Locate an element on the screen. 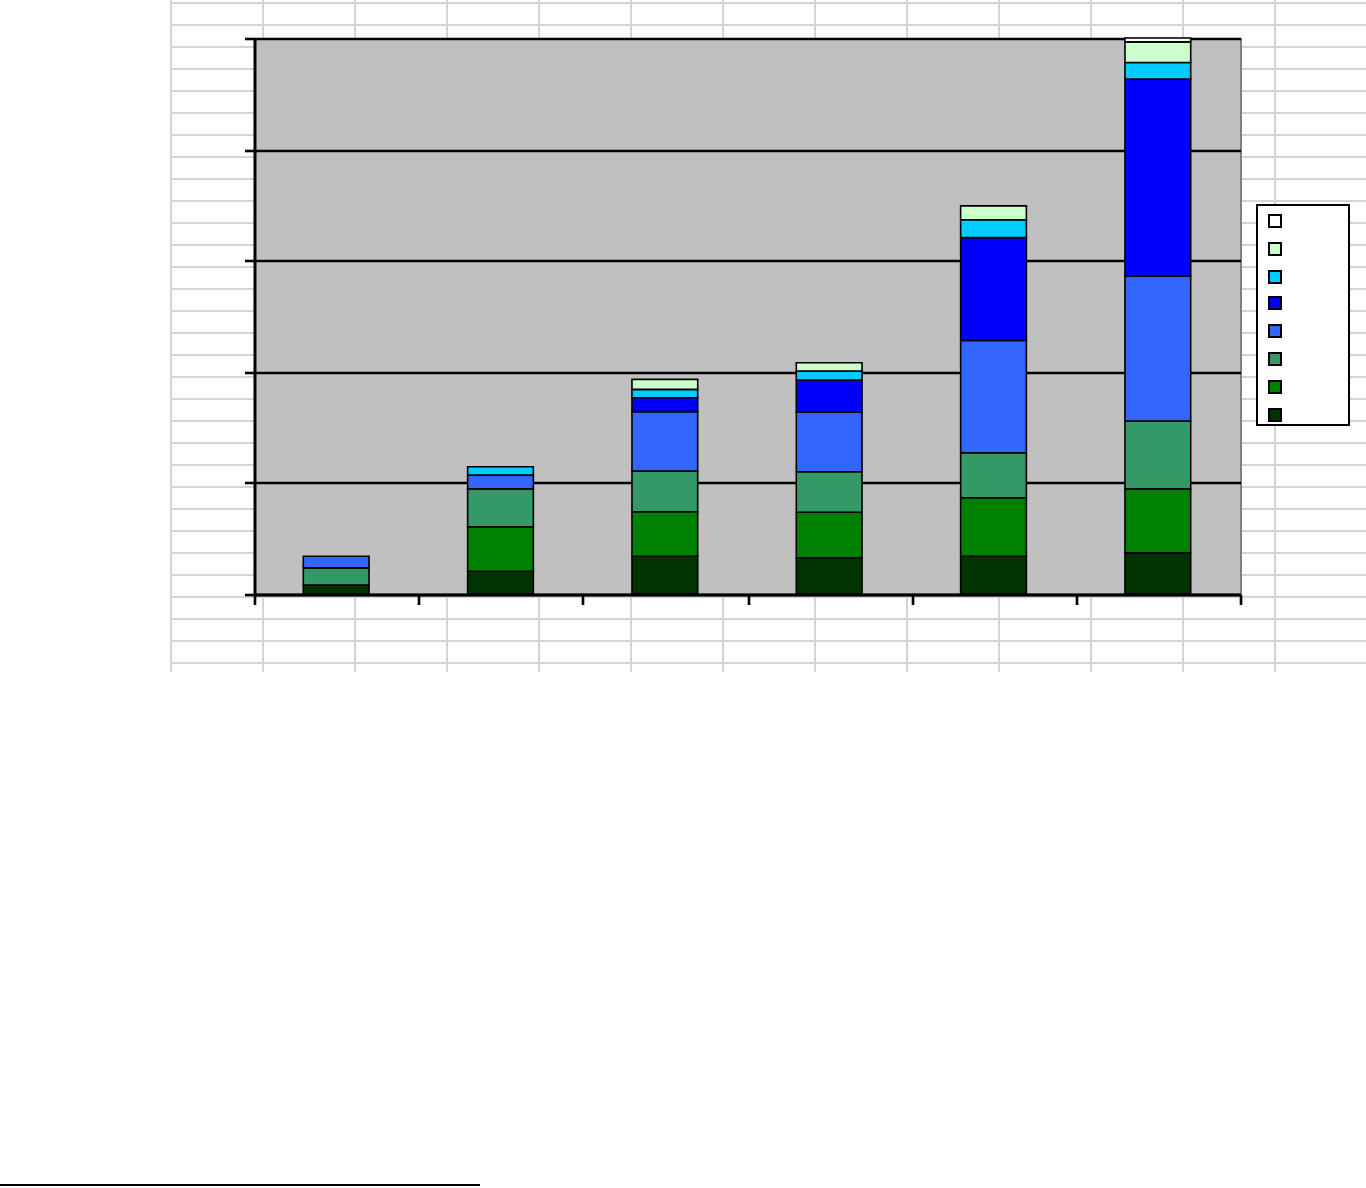  bar is located at coordinates (665, 384).